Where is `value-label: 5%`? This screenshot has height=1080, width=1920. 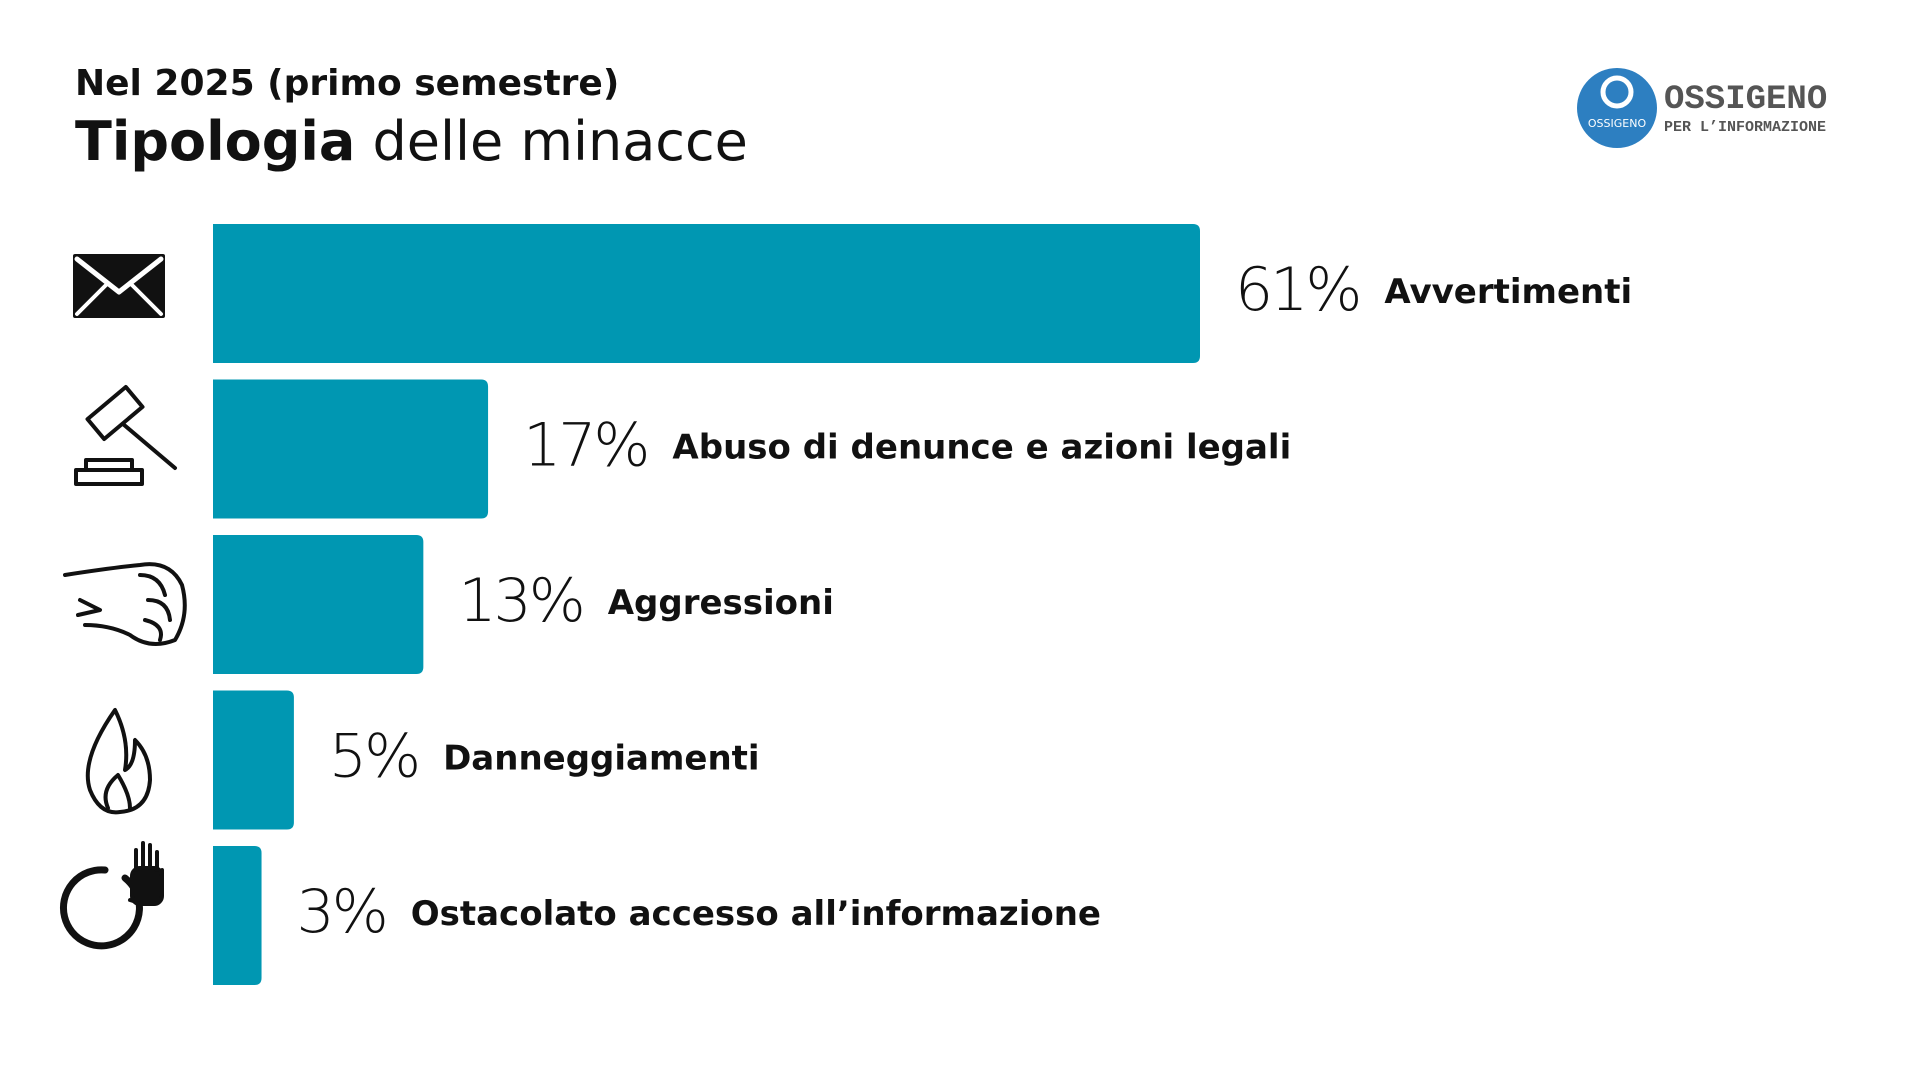
value-label: 5% is located at coordinates (373, 757).